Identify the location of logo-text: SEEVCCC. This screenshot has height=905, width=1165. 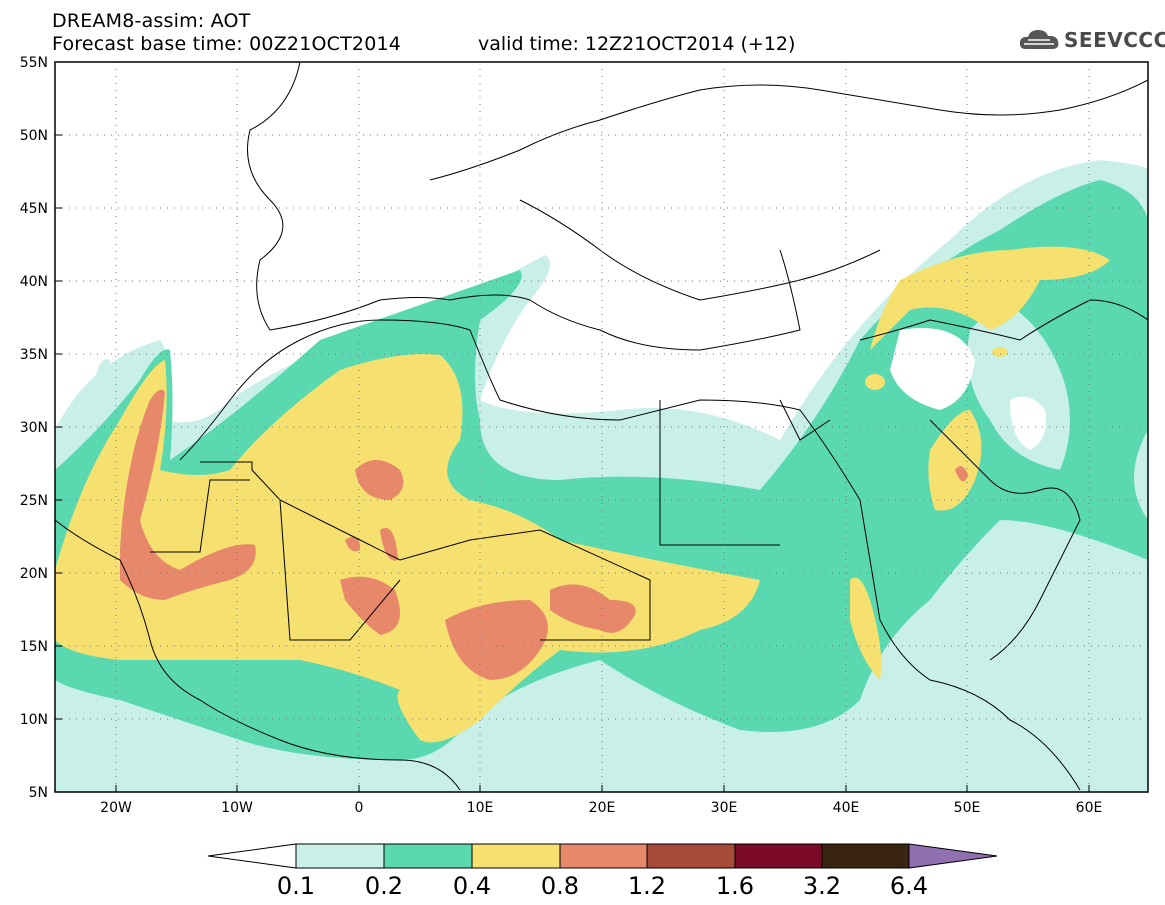
(1114, 40).